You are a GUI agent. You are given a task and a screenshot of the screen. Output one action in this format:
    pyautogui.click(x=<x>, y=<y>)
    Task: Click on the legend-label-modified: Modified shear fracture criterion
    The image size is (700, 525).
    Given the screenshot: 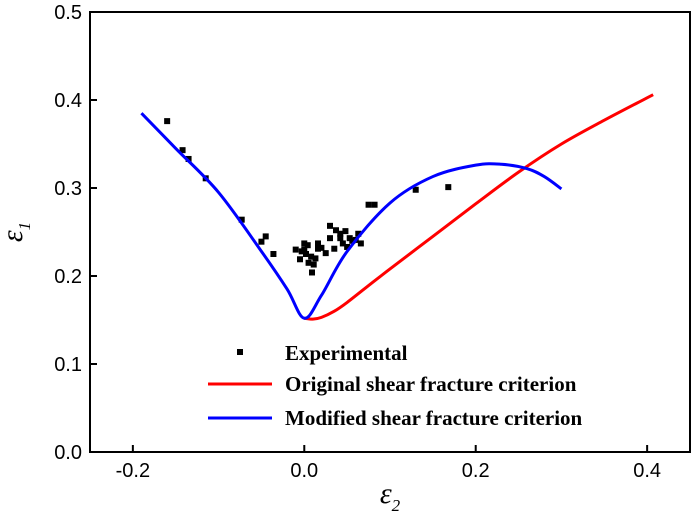 What is the action you would take?
    pyautogui.click(x=434, y=418)
    